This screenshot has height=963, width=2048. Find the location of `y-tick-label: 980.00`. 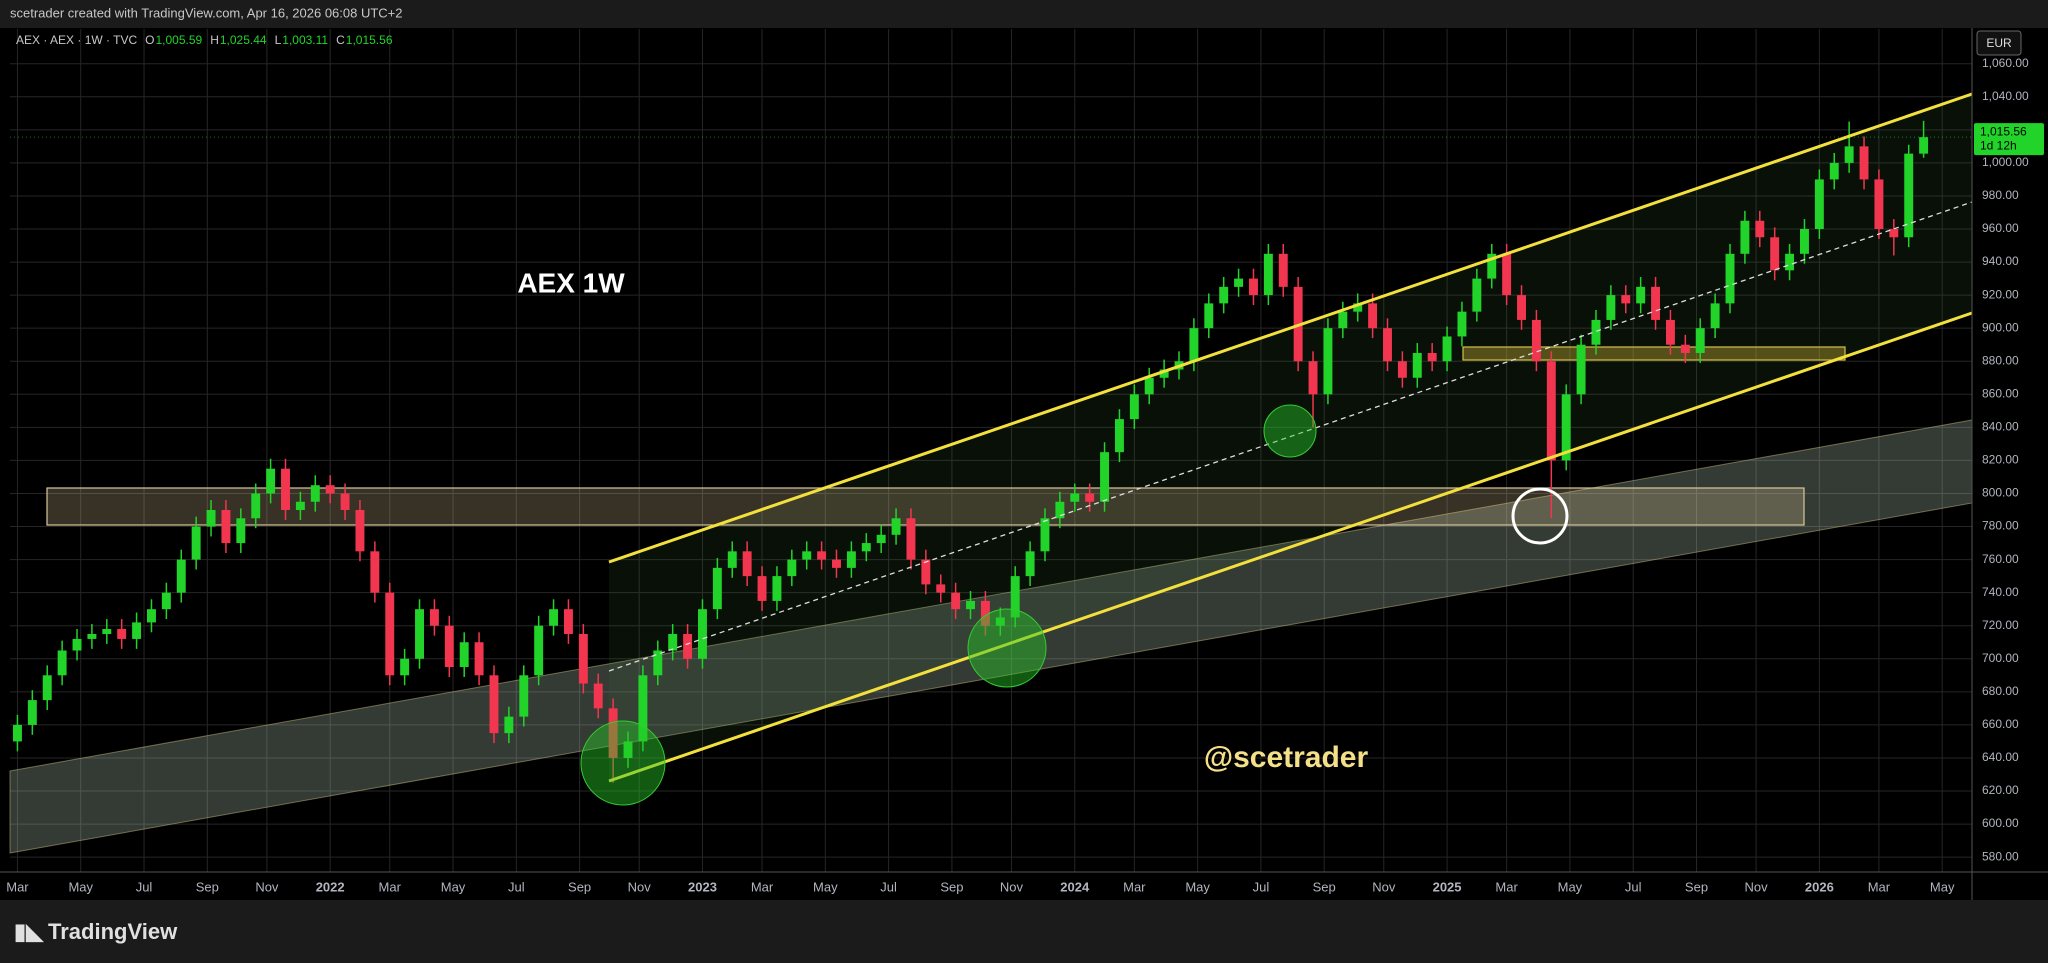

y-tick-label: 980.00 is located at coordinates (2000, 195).